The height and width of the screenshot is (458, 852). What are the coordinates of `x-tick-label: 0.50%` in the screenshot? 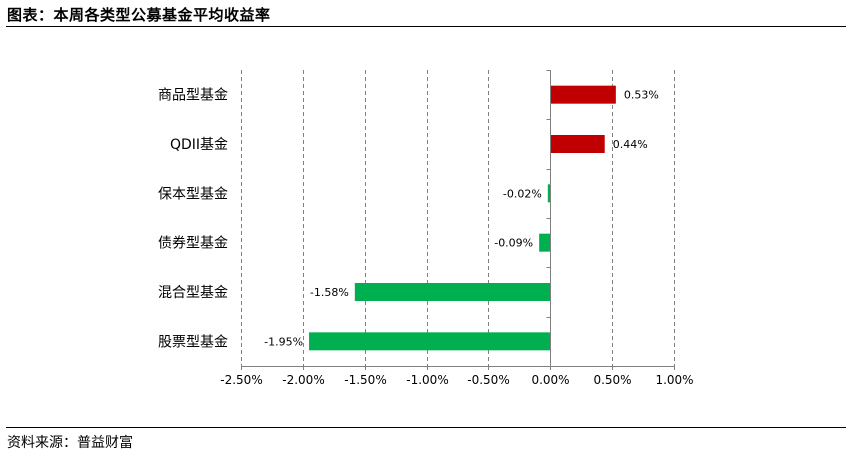 It's located at (612, 380).